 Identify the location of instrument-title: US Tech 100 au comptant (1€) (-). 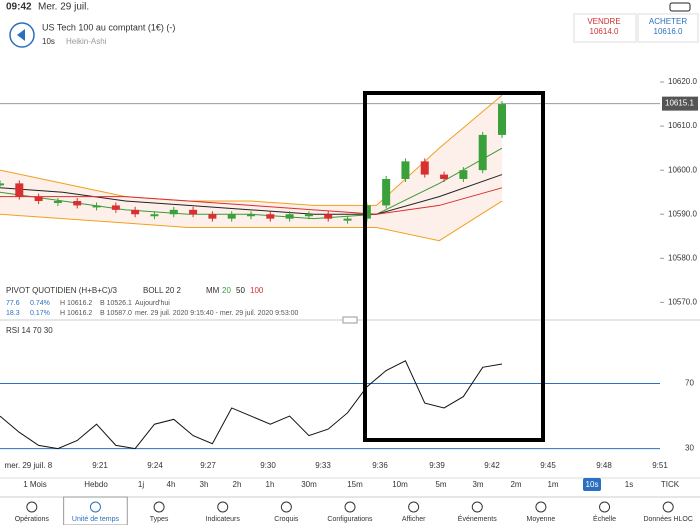
(108, 27).